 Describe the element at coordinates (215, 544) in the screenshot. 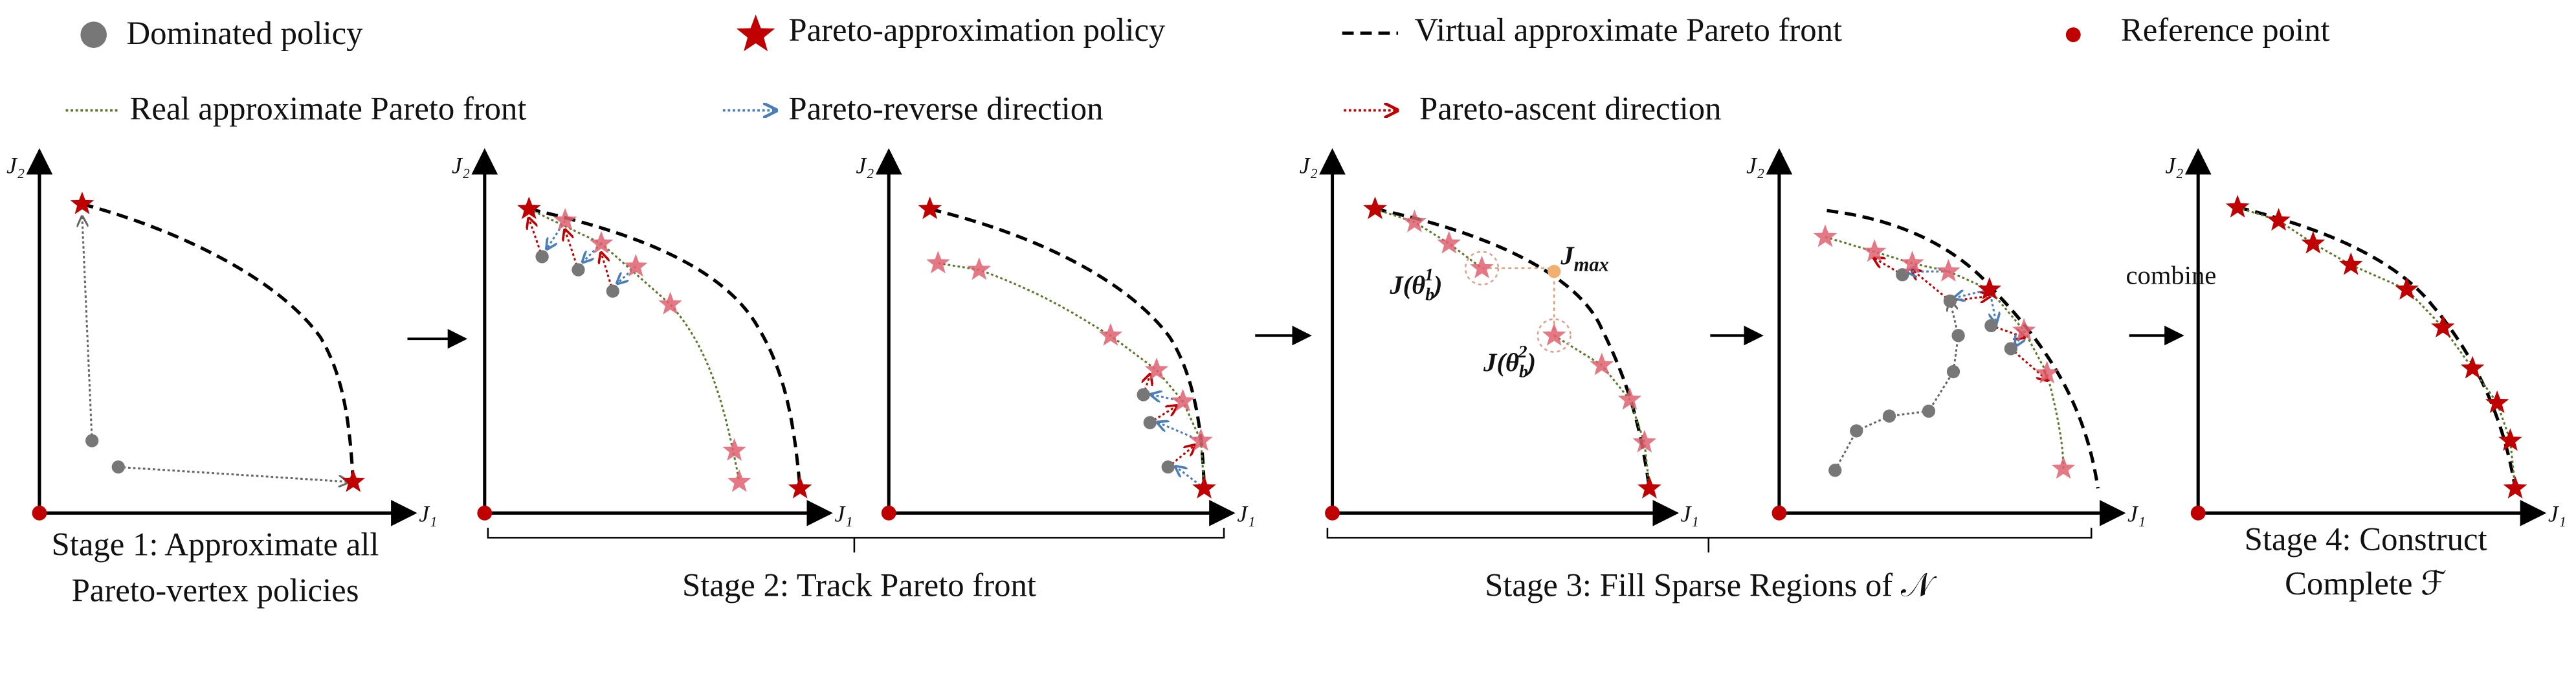

I see `stage-caption: Stage 1: Approximate all` at that location.